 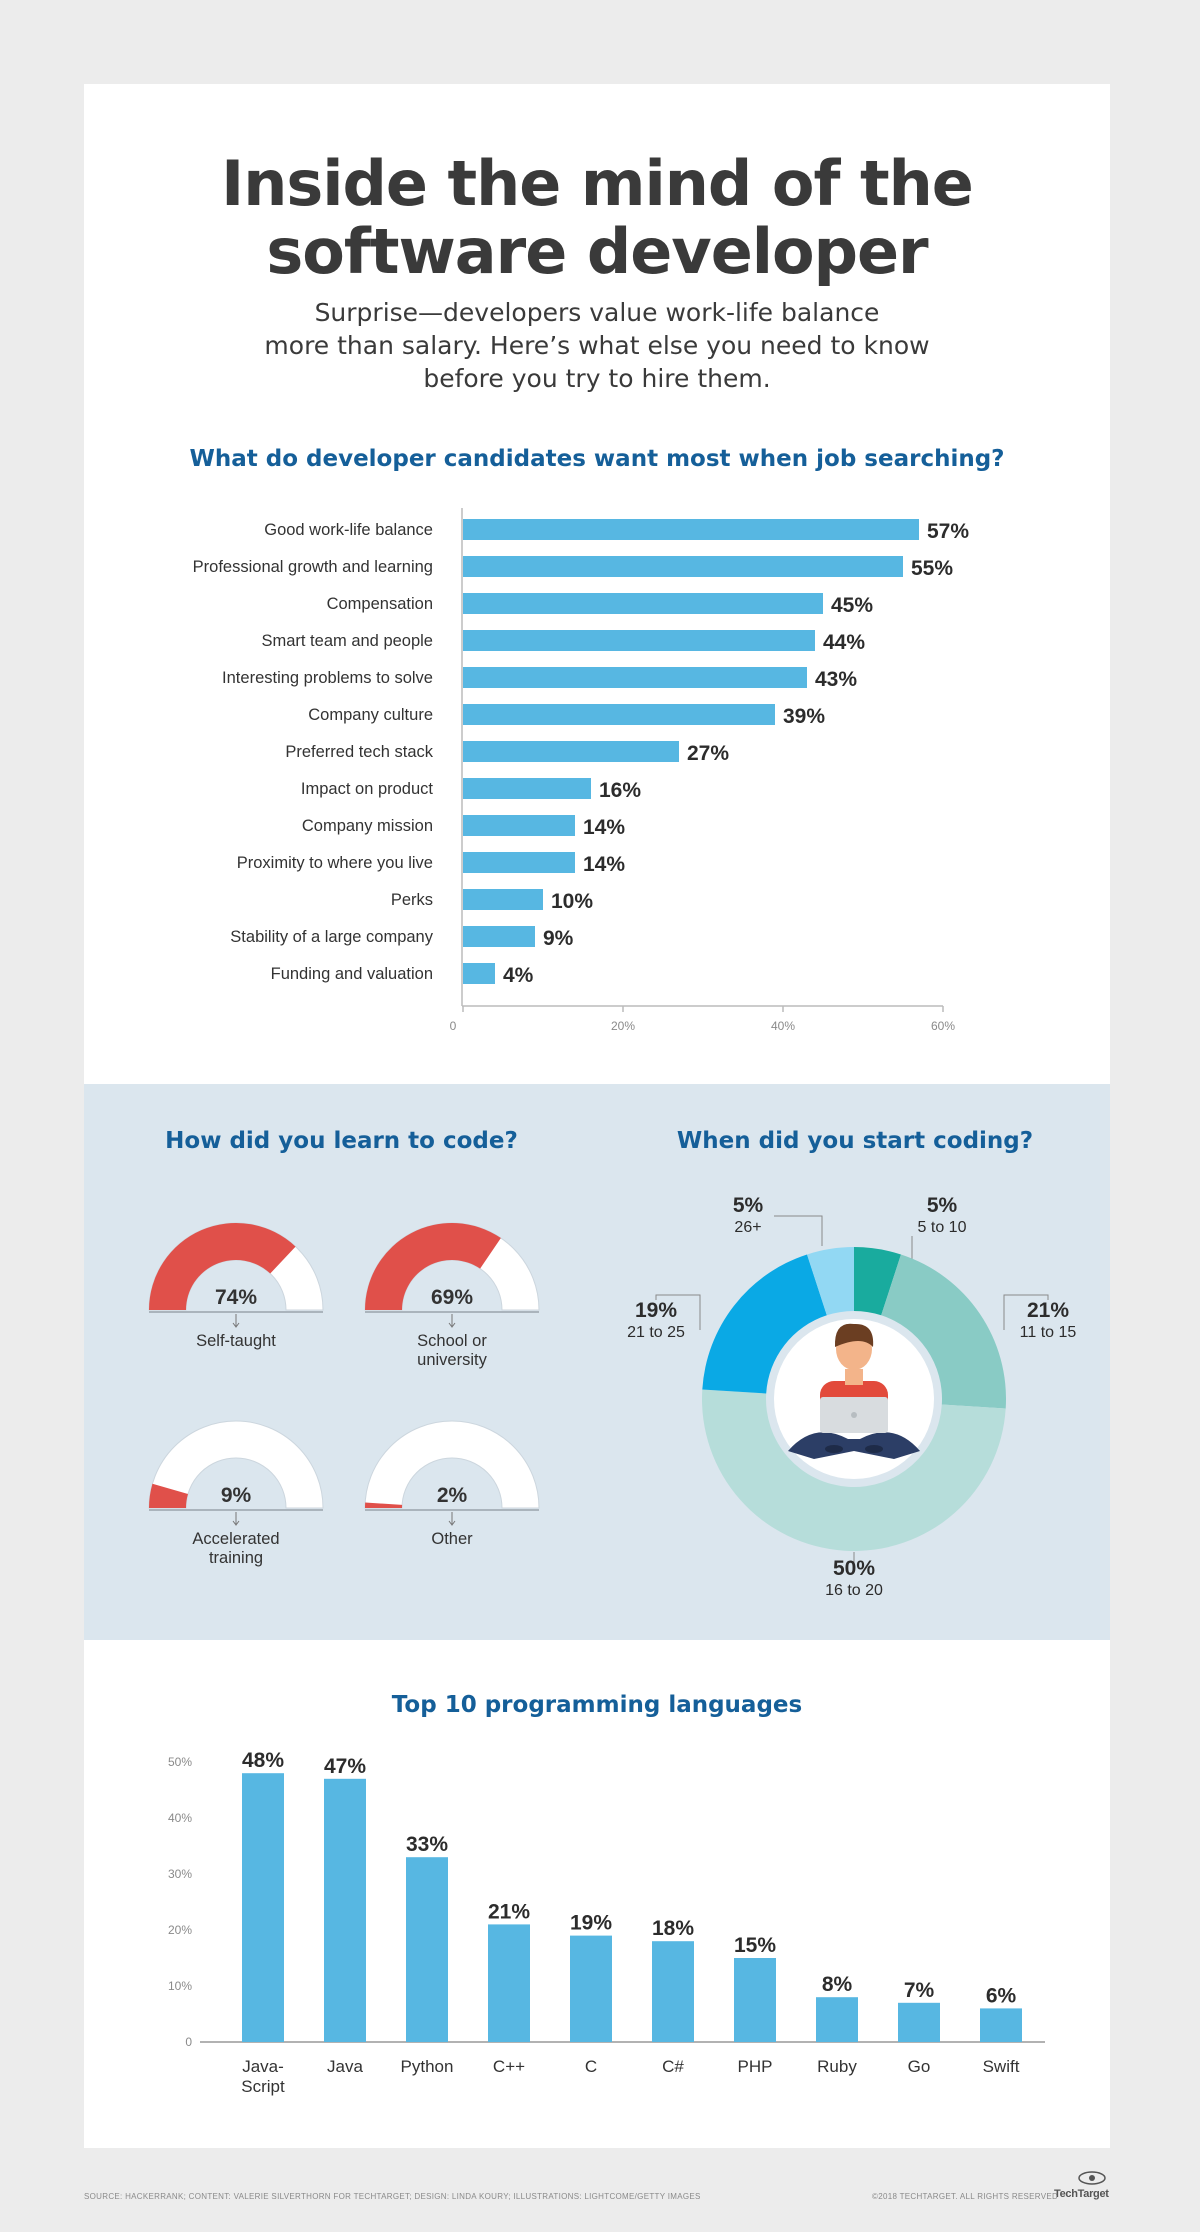 I want to click on category-label: Interesting problems to solve, so click(x=327, y=678).